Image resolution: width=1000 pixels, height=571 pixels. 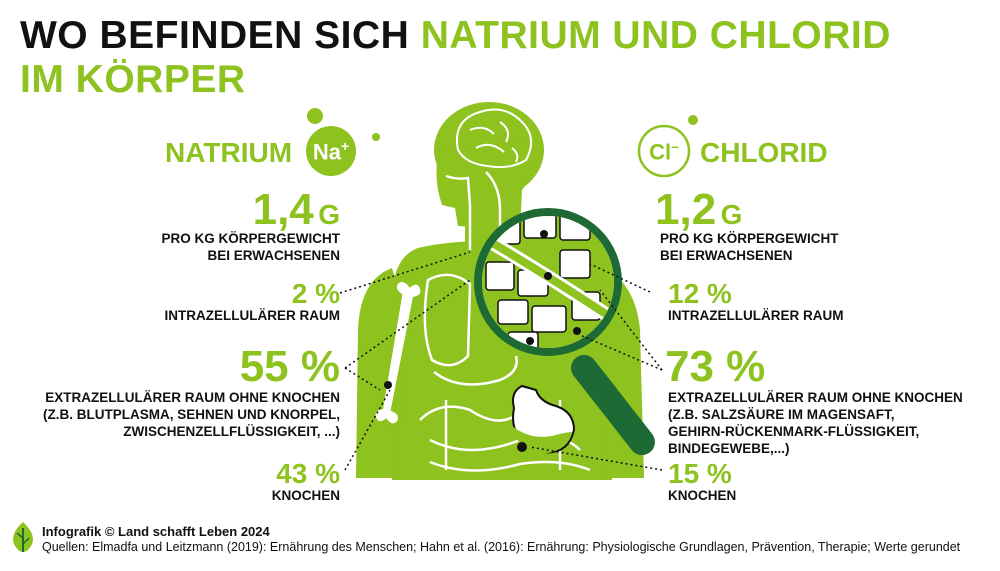 What do you see at coordinates (133, 79) in the screenshot?
I see `title-part3: IM KÖRPER` at bounding box center [133, 79].